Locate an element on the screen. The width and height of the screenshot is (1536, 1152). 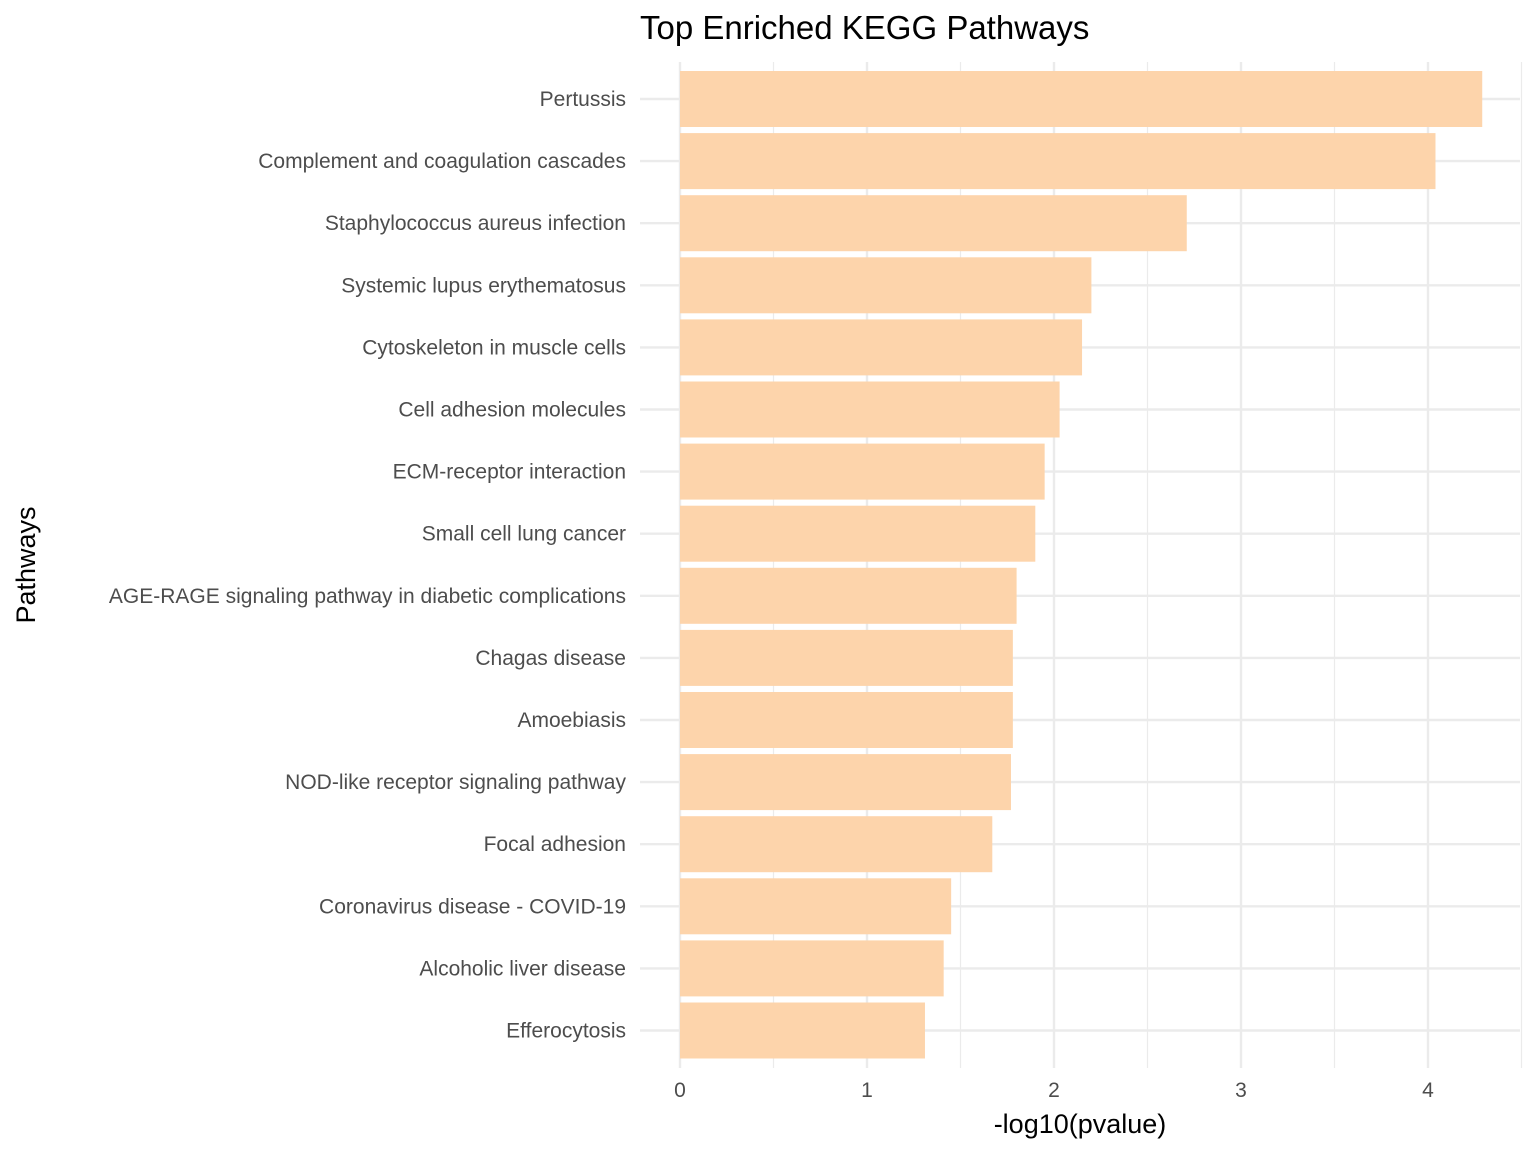
y-tick-label: Cell adhesion molecules is located at coordinates (512, 410).